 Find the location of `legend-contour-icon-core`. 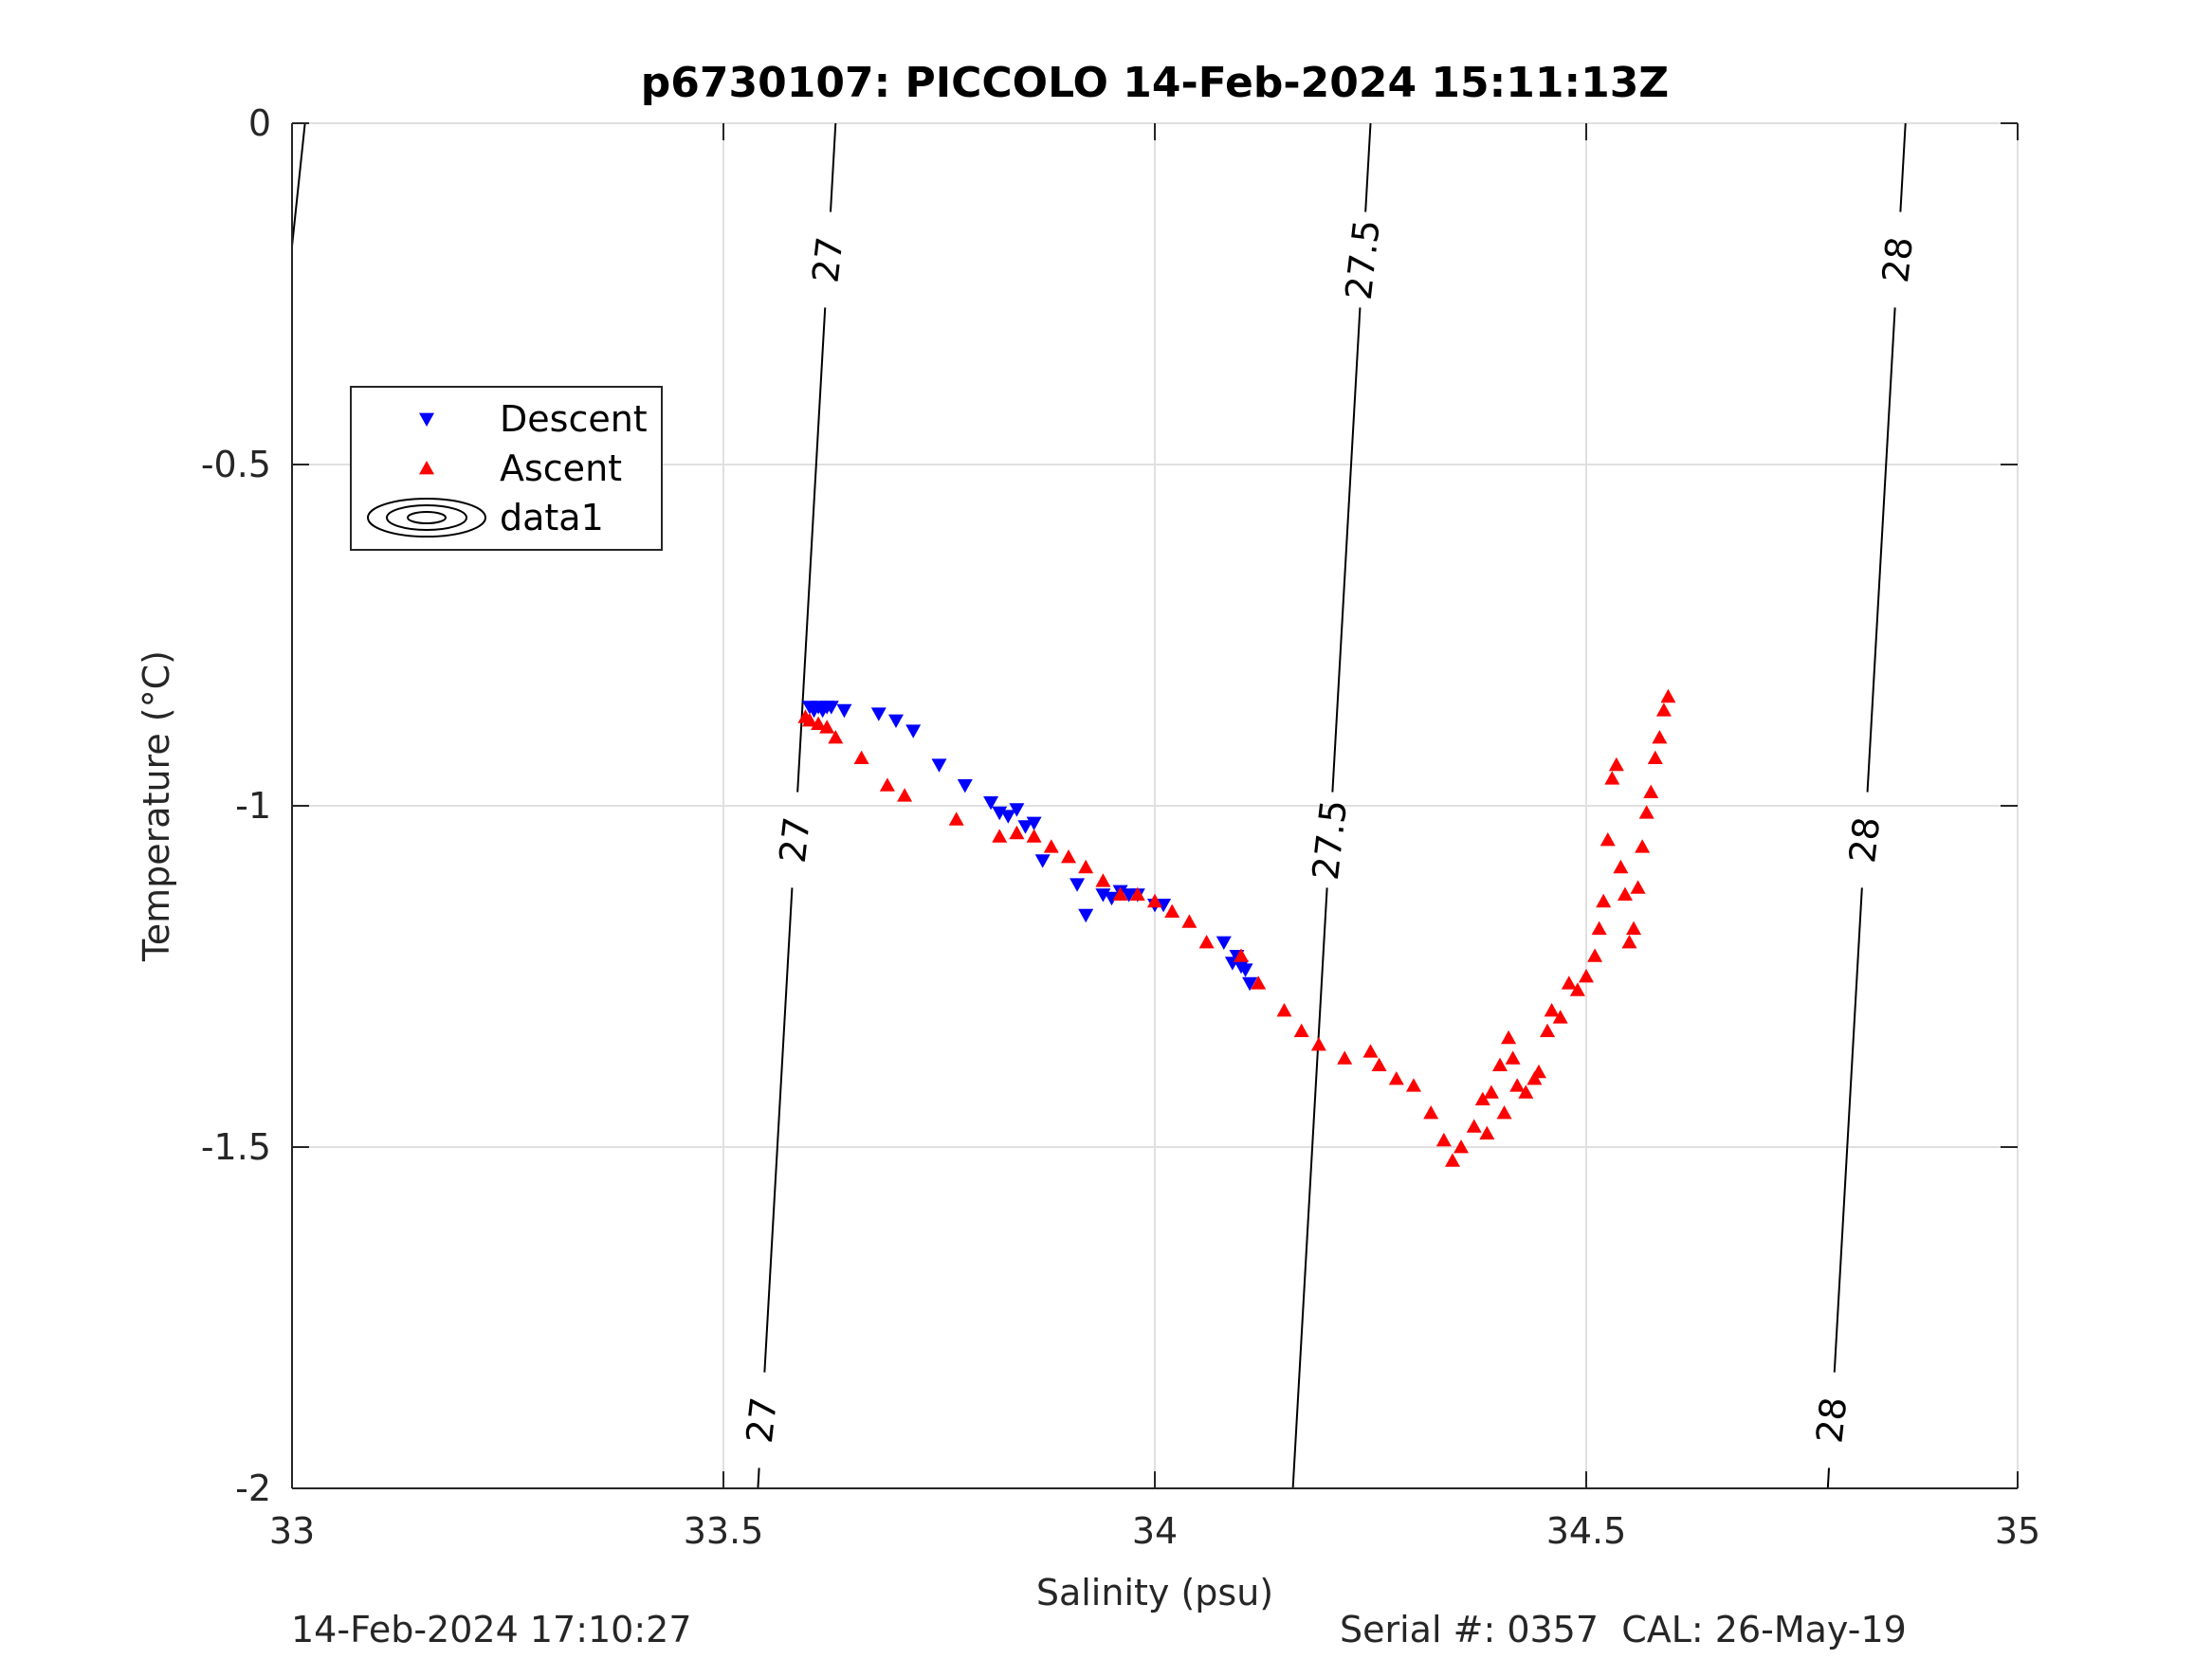

legend-contour-icon-core is located at coordinates (427, 517).